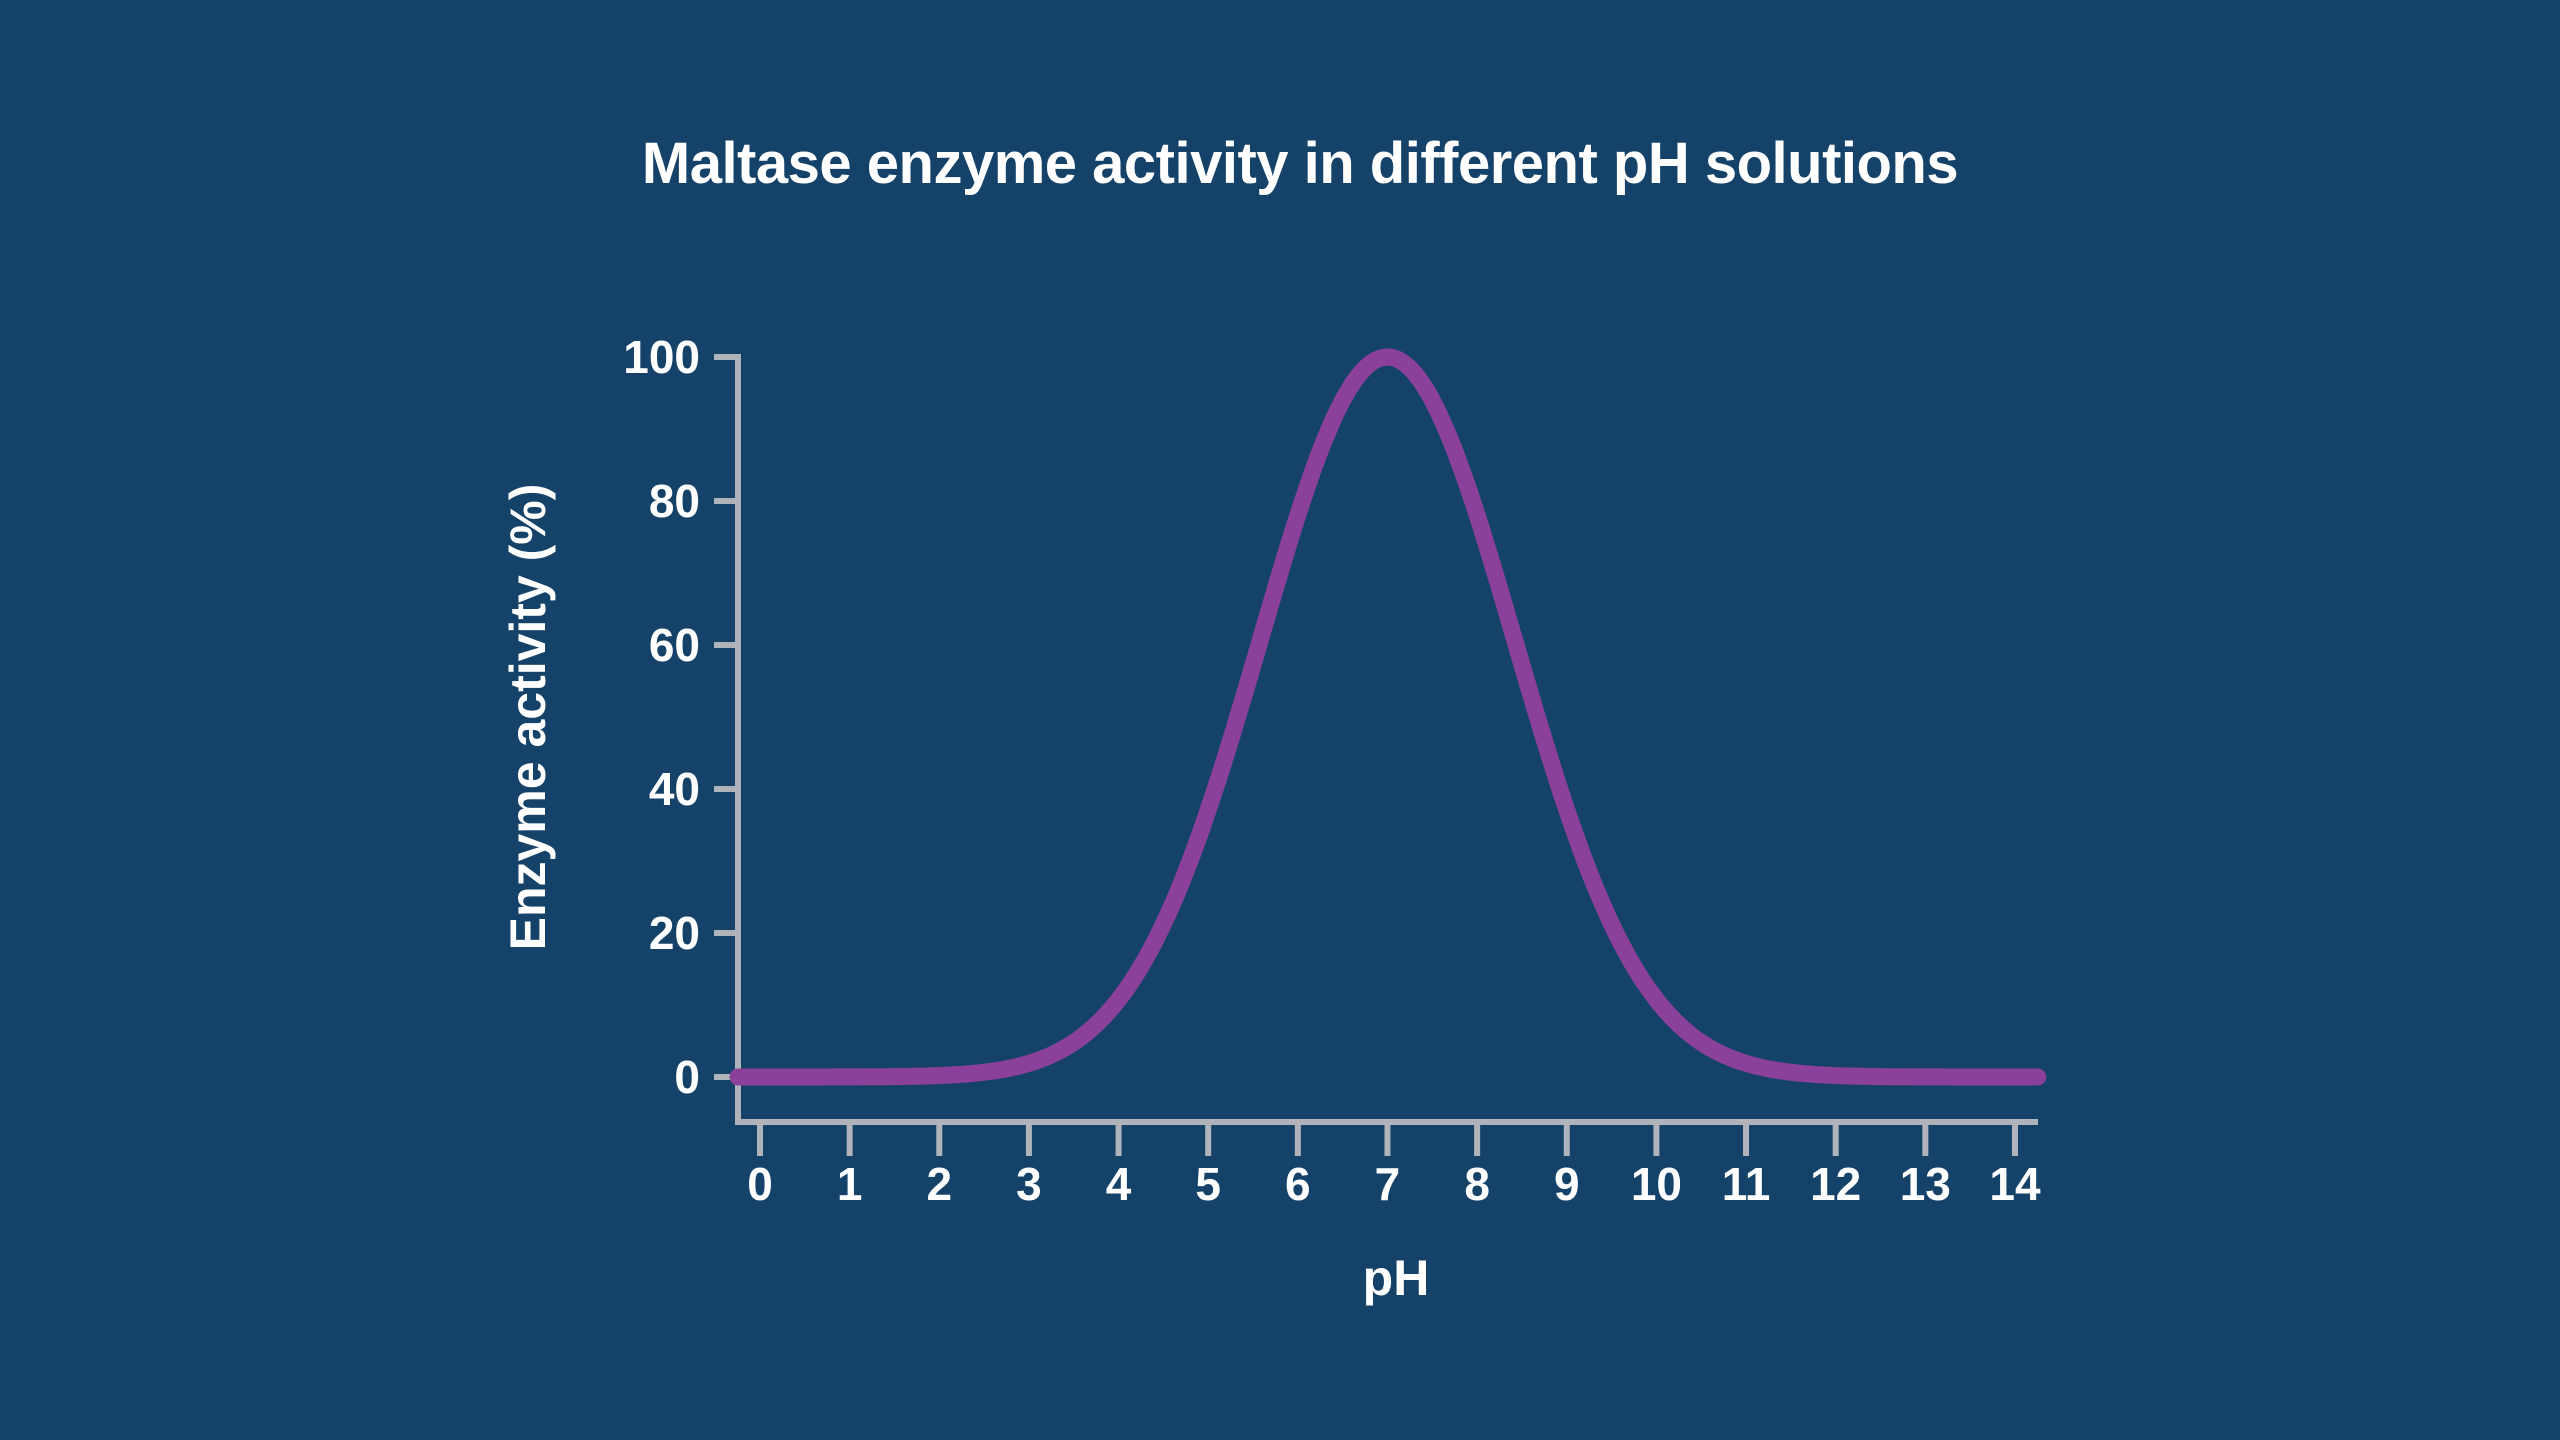 This screenshot has height=1440, width=2560. What do you see at coordinates (1567, 1184) in the screenshot?
I see `x-tick-label: 9` at bounding box center [1567, 1184].